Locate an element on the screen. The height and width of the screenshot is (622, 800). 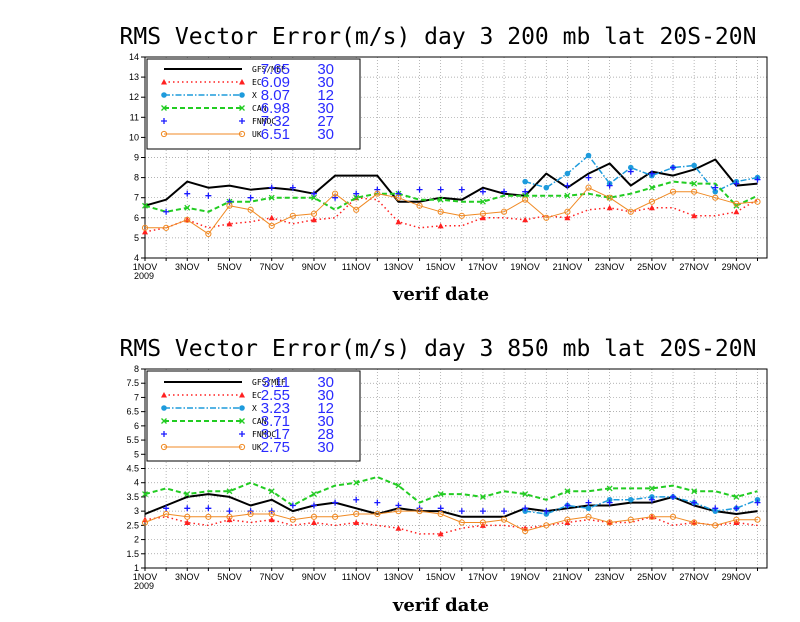
x-tick-year-label: 2009 is located at coordinates (144, 586).